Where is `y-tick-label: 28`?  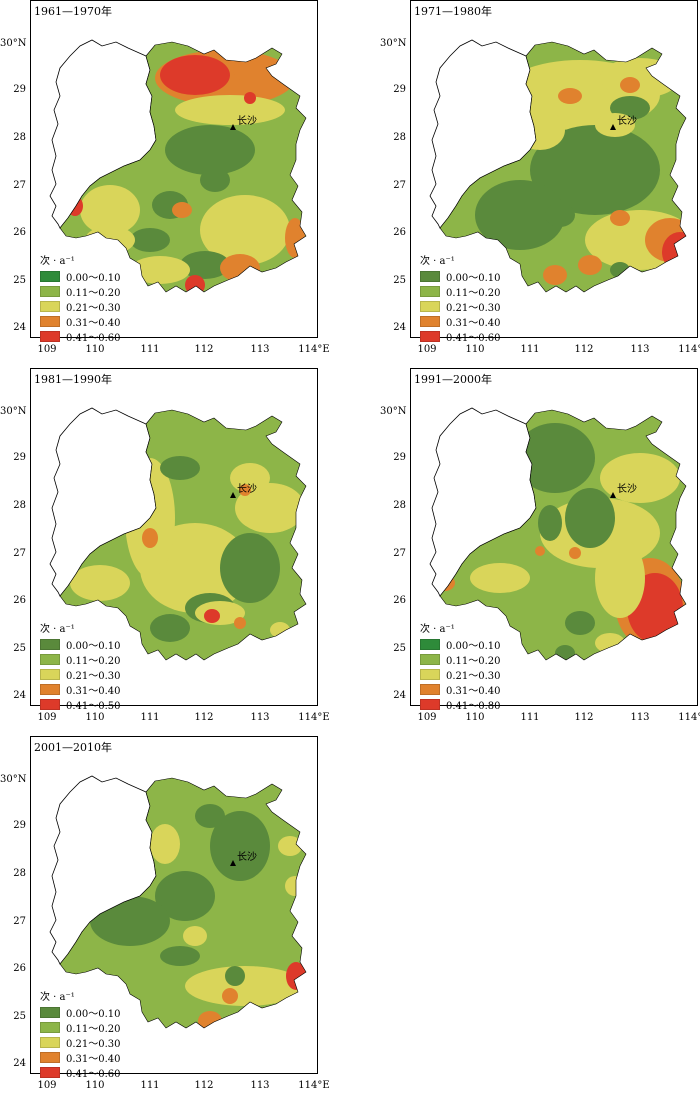 y-tick-label: 28 is located at coordinates (399, 137).